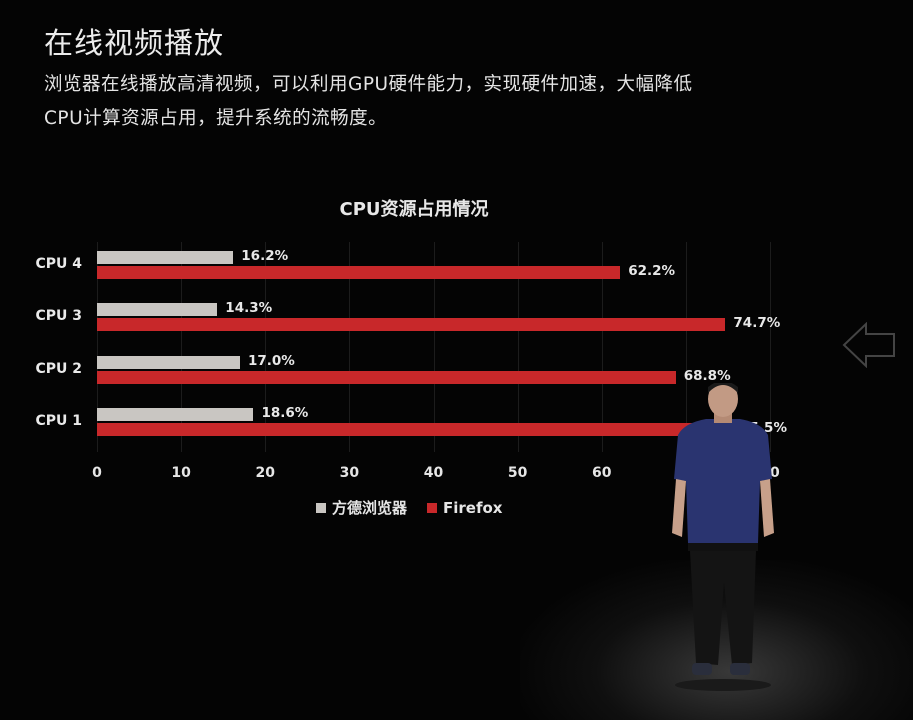 This screenshot has height=720, width=913. Describe the element at coordinates (517, 473) in the screenshot. I see `x-axis-tick: 50` at that location.